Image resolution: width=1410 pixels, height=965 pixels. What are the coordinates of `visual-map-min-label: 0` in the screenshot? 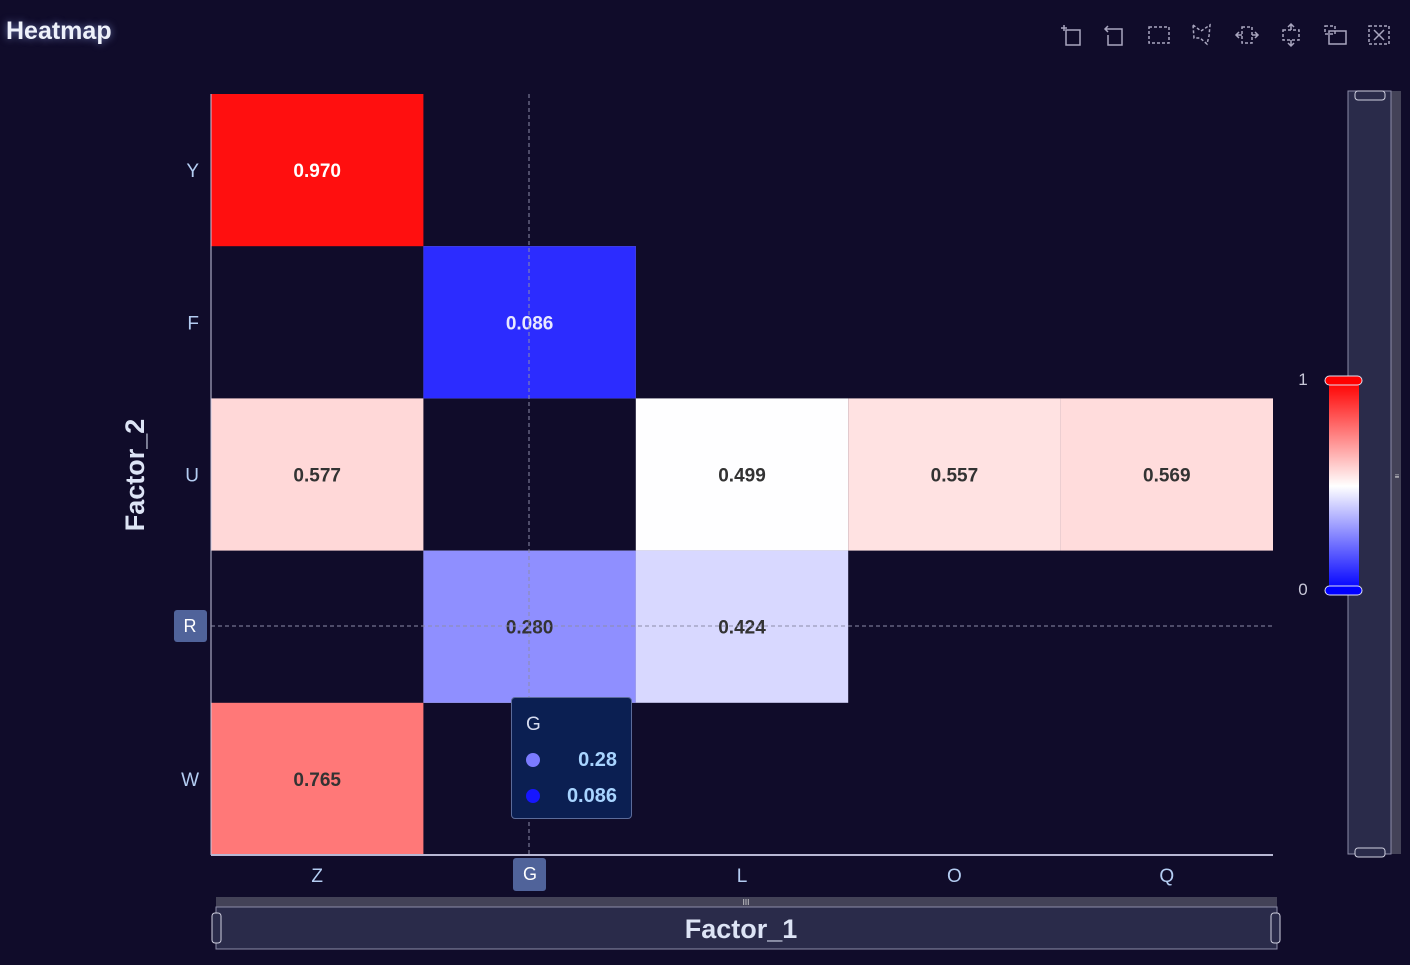 It's located at (1302, 589).